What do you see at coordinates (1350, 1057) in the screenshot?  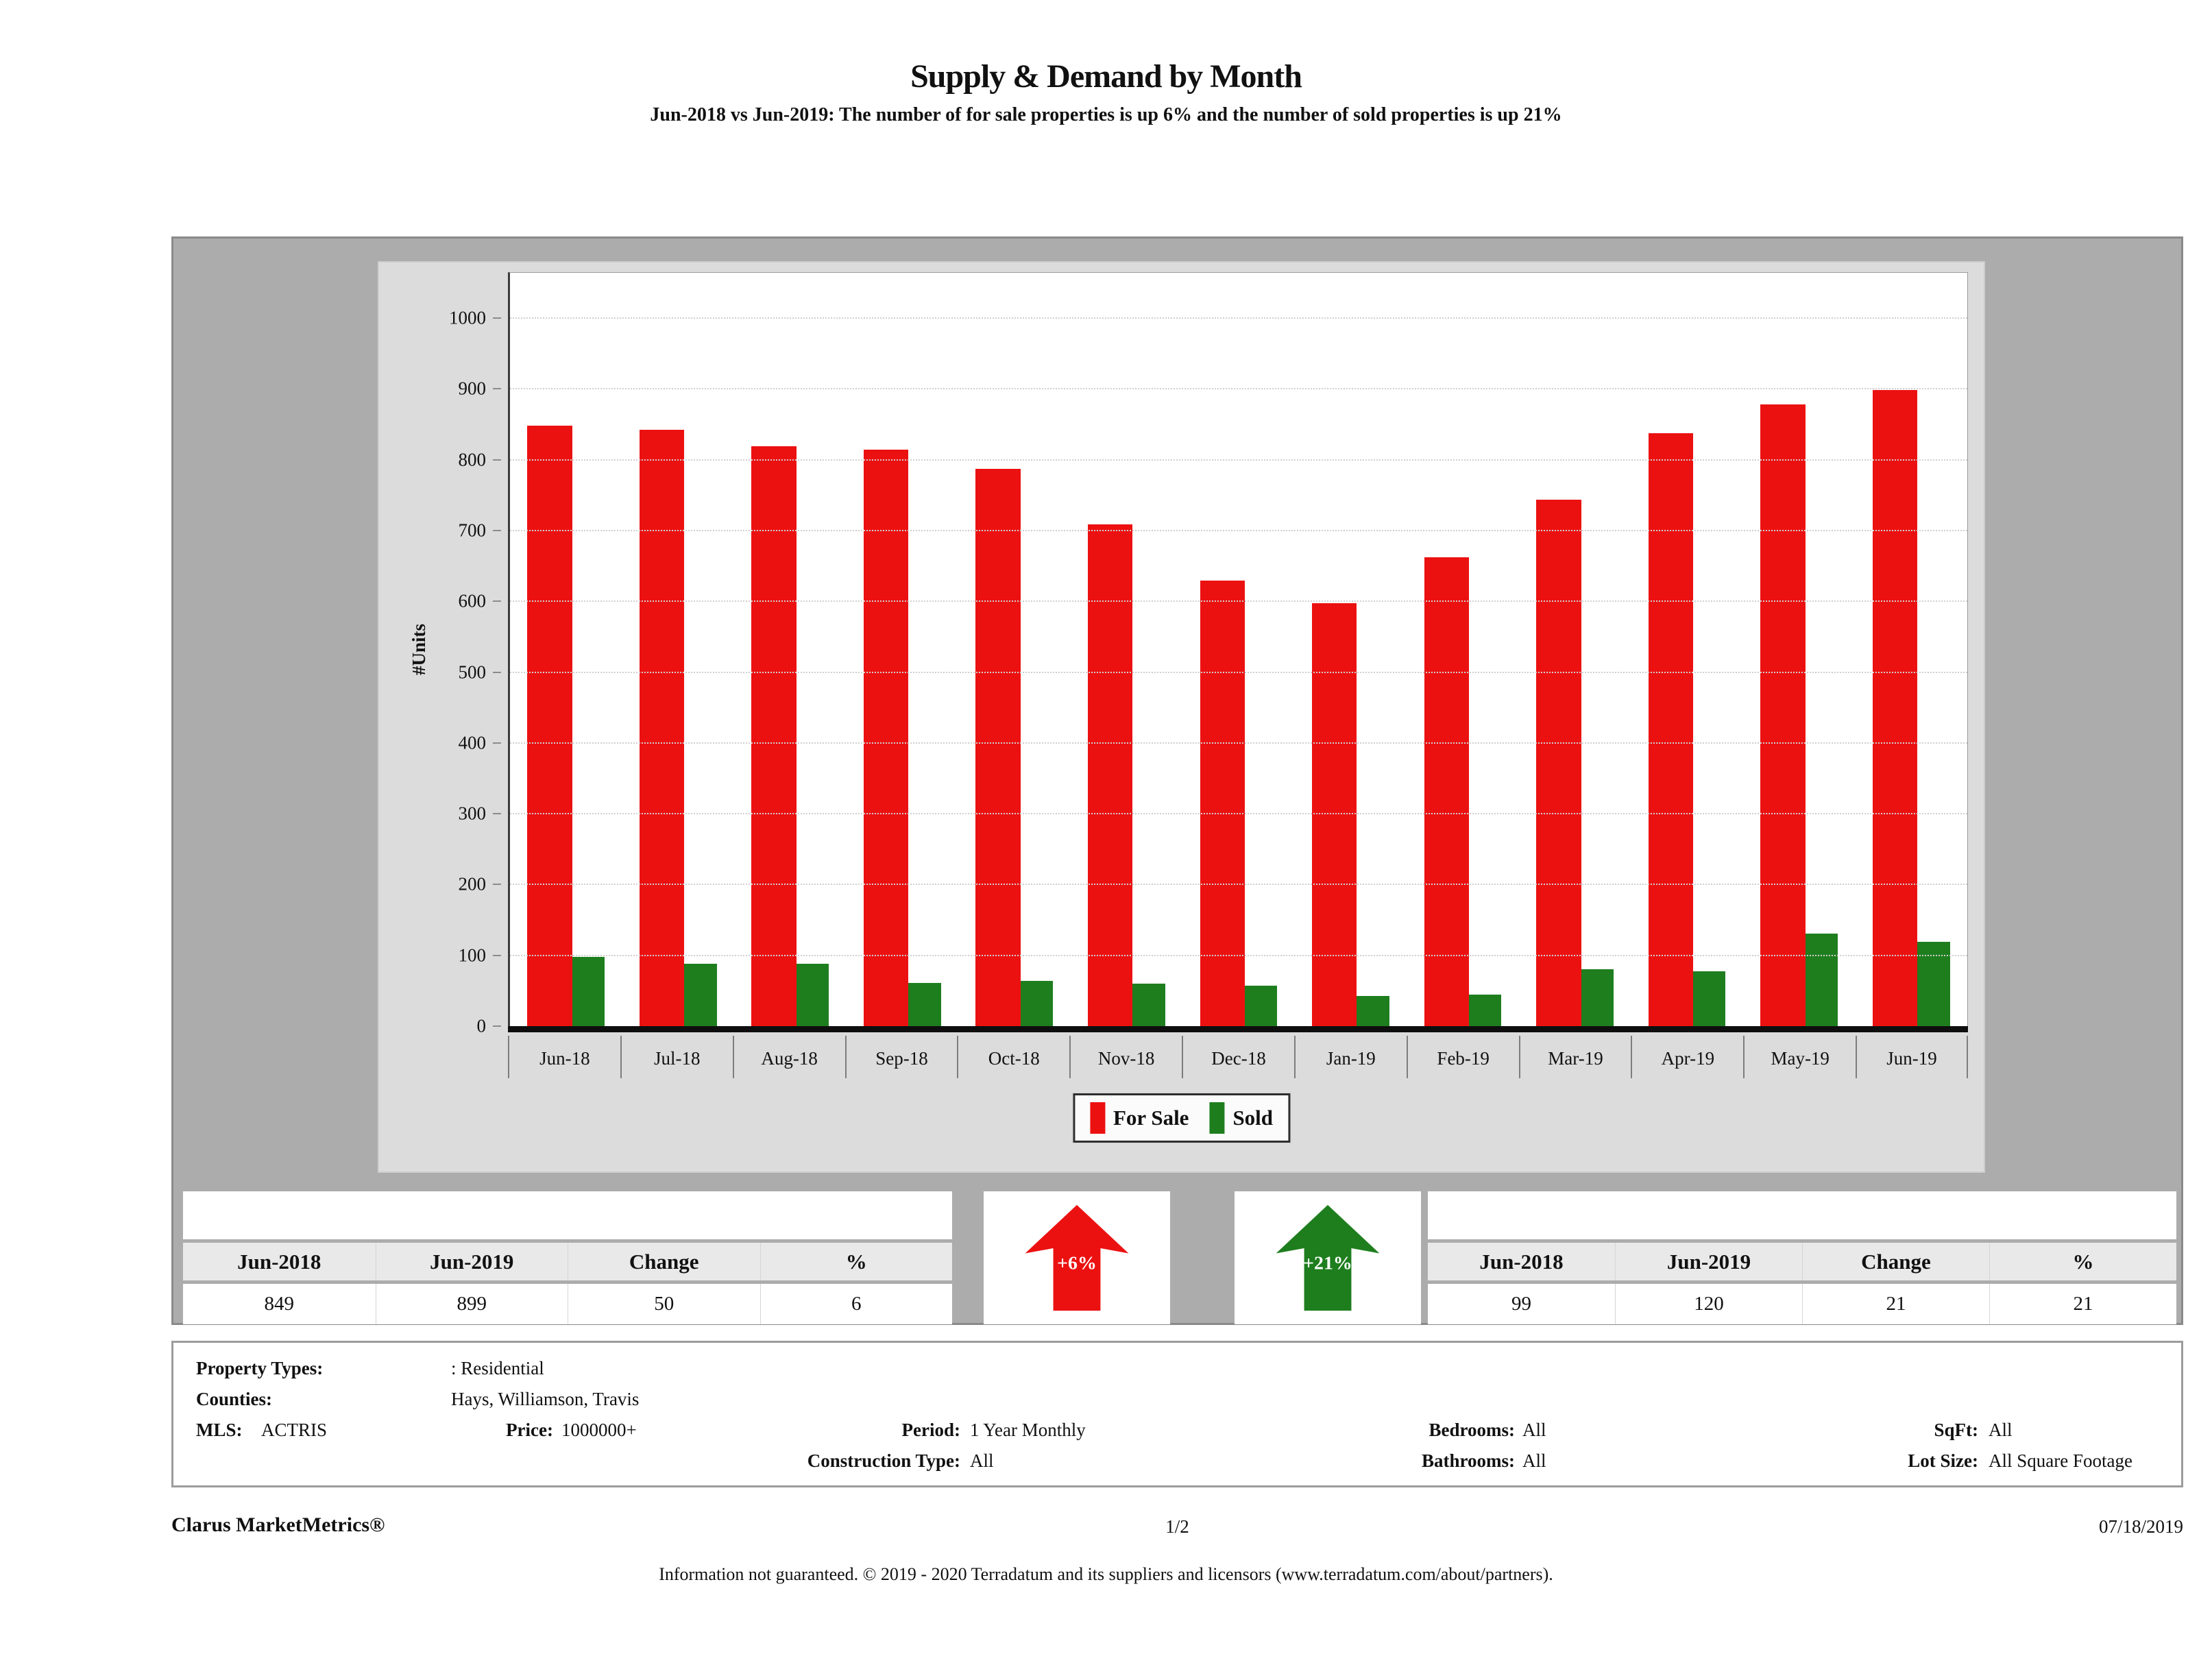 I see `x-tick-label: Jan-19` at bounding box center [1350, 1057].